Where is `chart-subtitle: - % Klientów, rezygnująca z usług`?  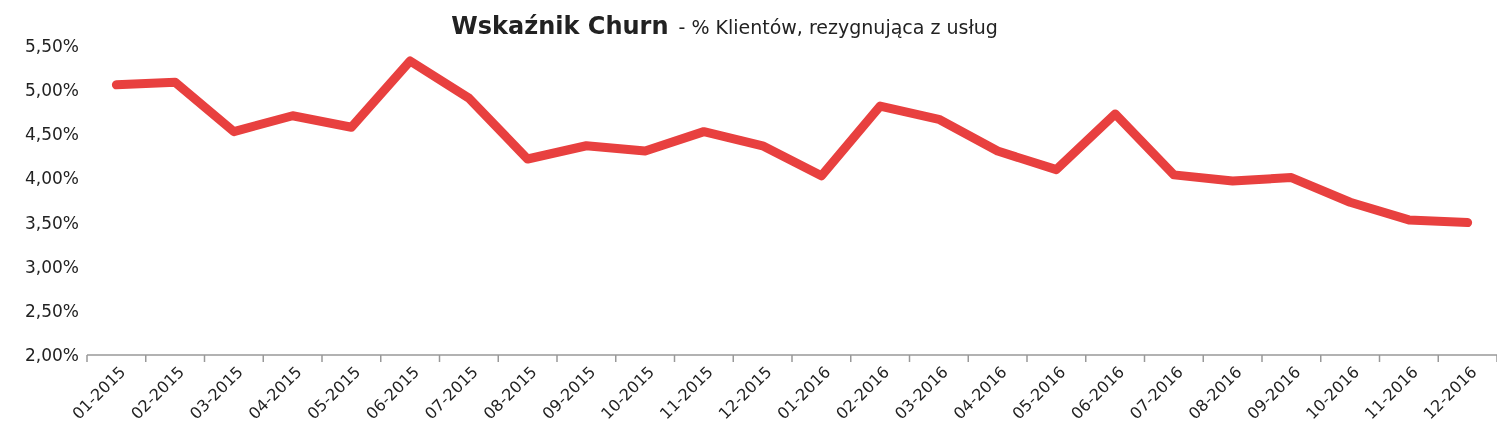 chart-subtitle: - % Klientów, rezygnująca z usług is located at coordinates (838, 27).